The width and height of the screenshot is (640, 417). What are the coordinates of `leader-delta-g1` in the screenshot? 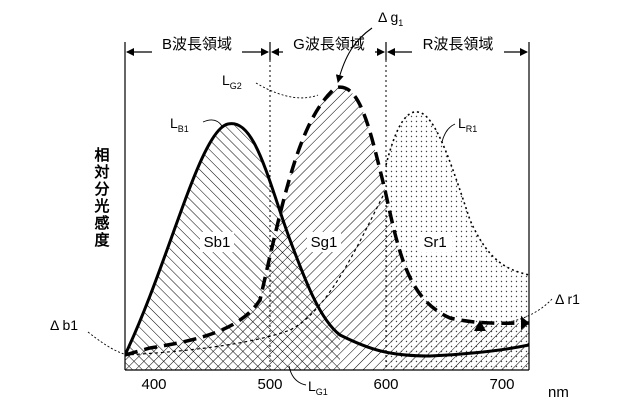 It's located at (354, 55).